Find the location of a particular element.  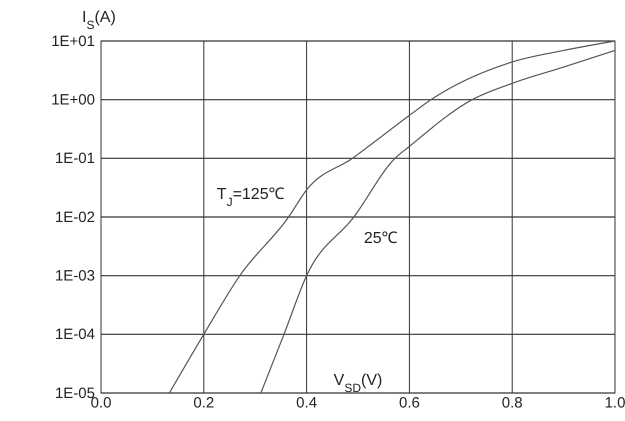

x-tick-label: 0.8 is located at coordinates (512, 403).